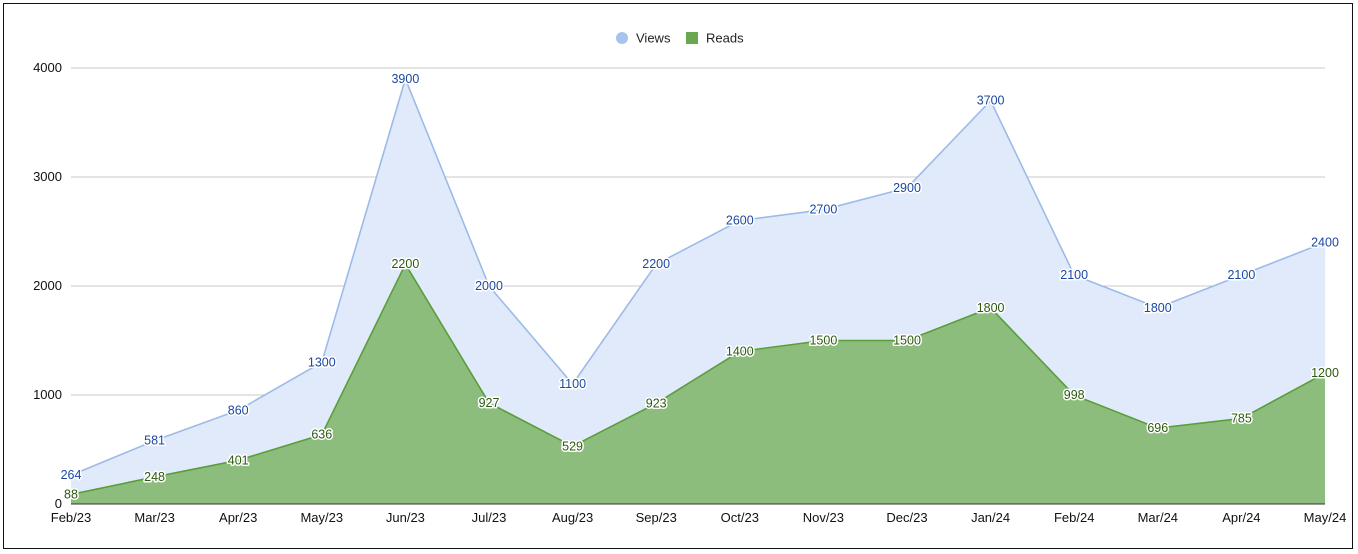  I want to click on data-label-halo: 998, so click(1074, 395).